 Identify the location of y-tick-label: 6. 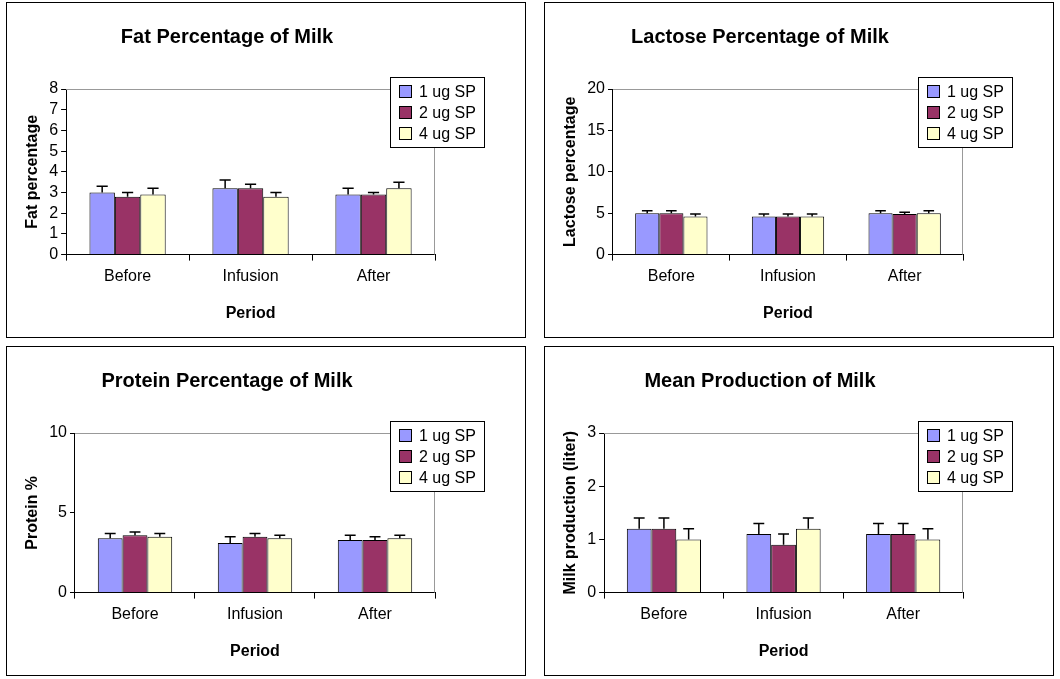
(54, 129).